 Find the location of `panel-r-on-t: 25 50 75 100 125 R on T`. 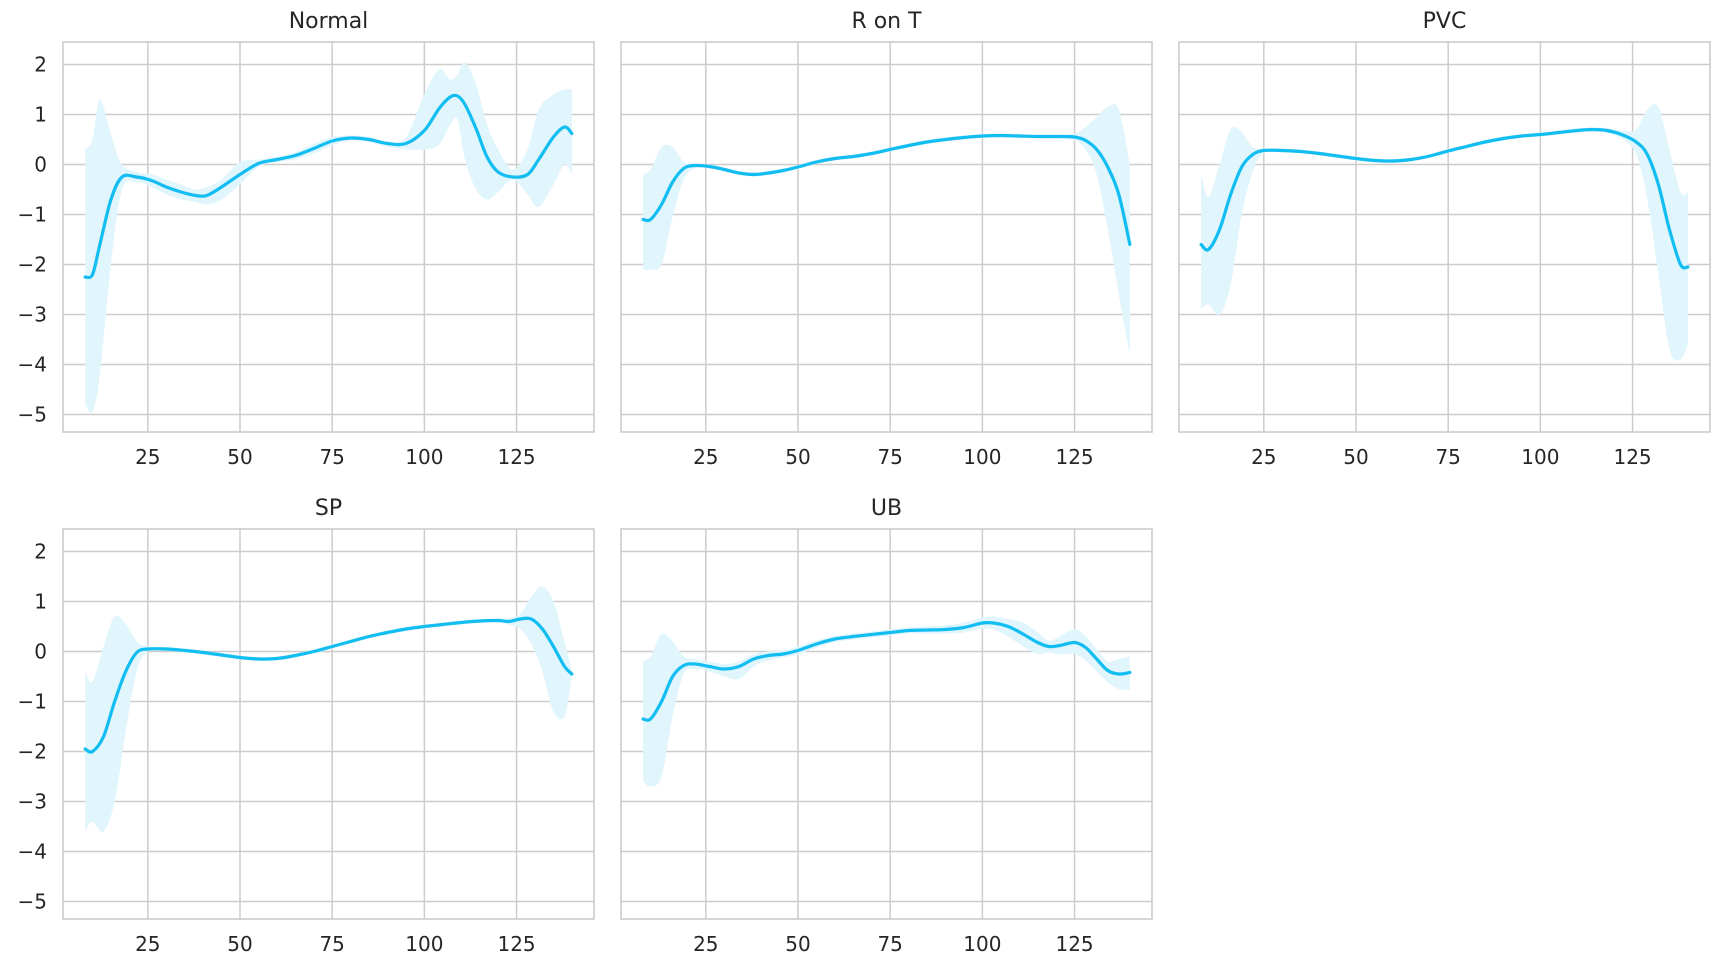

panel-r-on-t: 25 50 75 100 125 R on T is located at coordinates (886, 239).